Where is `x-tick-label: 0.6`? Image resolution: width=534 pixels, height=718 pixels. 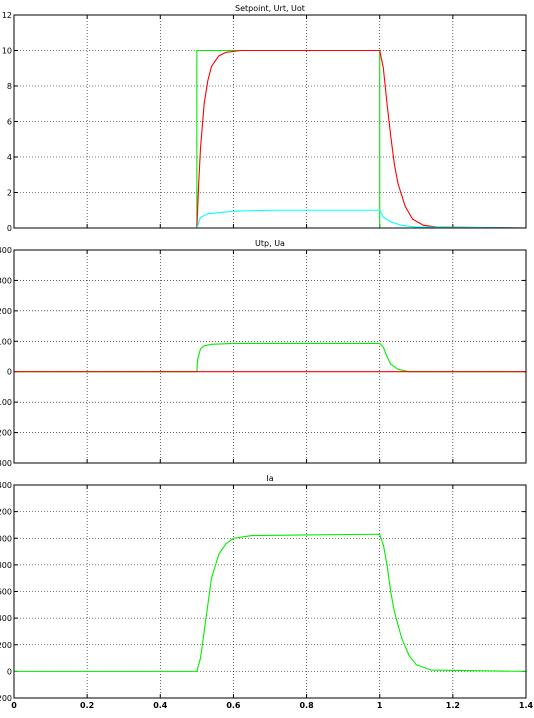 x-tick-label: 0.6 is located at coordinates (233, 705).